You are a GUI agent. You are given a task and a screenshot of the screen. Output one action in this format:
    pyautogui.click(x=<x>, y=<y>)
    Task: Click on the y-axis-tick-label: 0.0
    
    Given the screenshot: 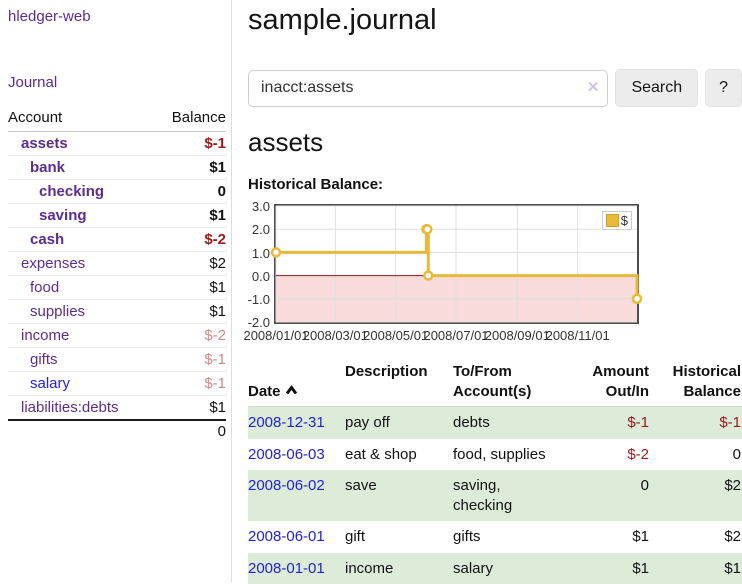 What is the action you would take?
    pyautogui.click(x=260, y=276)
    